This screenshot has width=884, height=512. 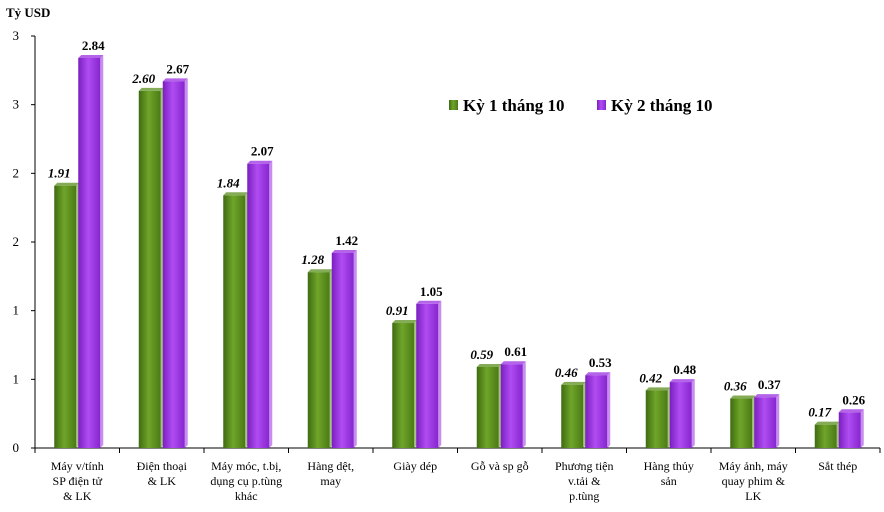 I want to click on data-label: 1.91, so click(x=59, y=173).